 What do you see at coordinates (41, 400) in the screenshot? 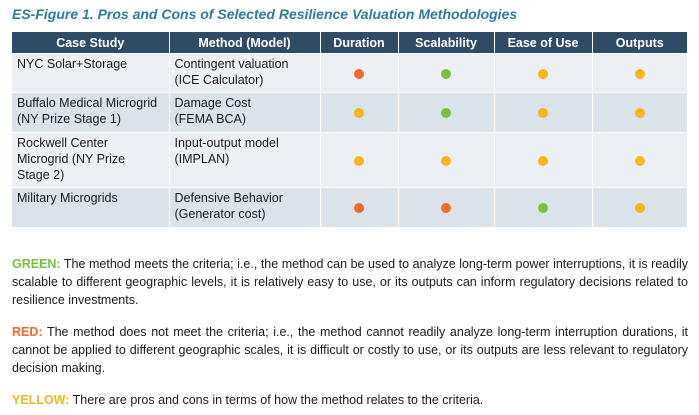
I see `legend-label-yellow: YELLOW:` at bounding box center [41, 400].